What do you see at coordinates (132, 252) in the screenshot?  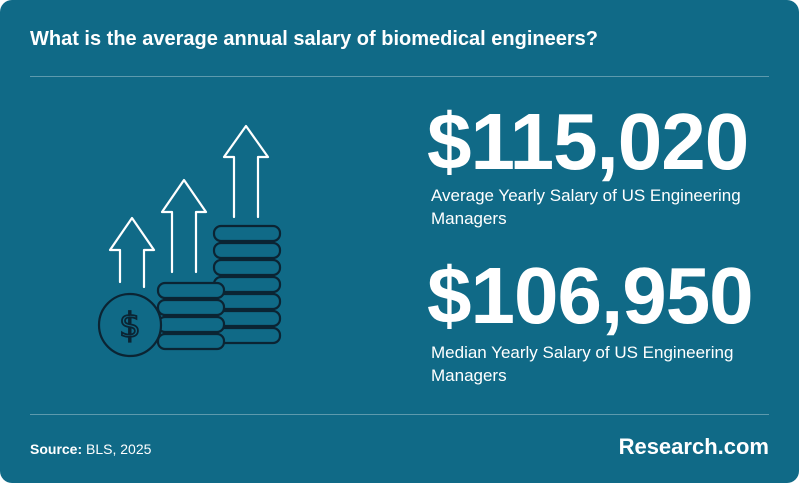 I see `arrow-small-icon` at bounding box center [132, 252].